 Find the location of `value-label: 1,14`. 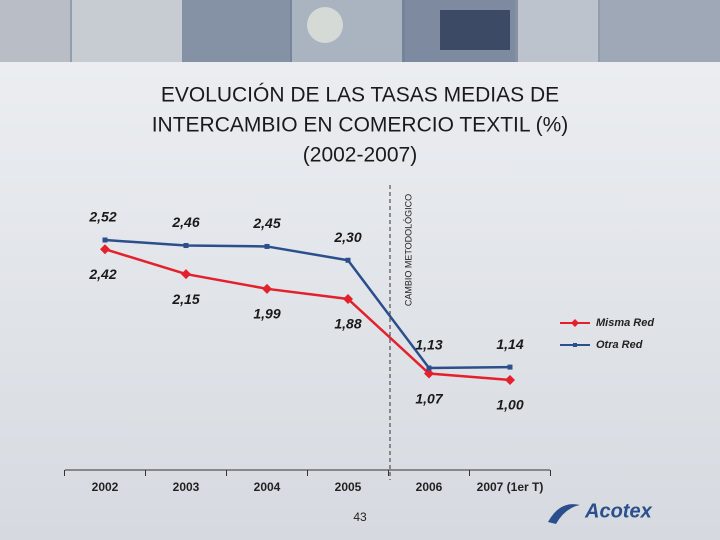

value-label: 1,14 is located at coordinates (509, 344).